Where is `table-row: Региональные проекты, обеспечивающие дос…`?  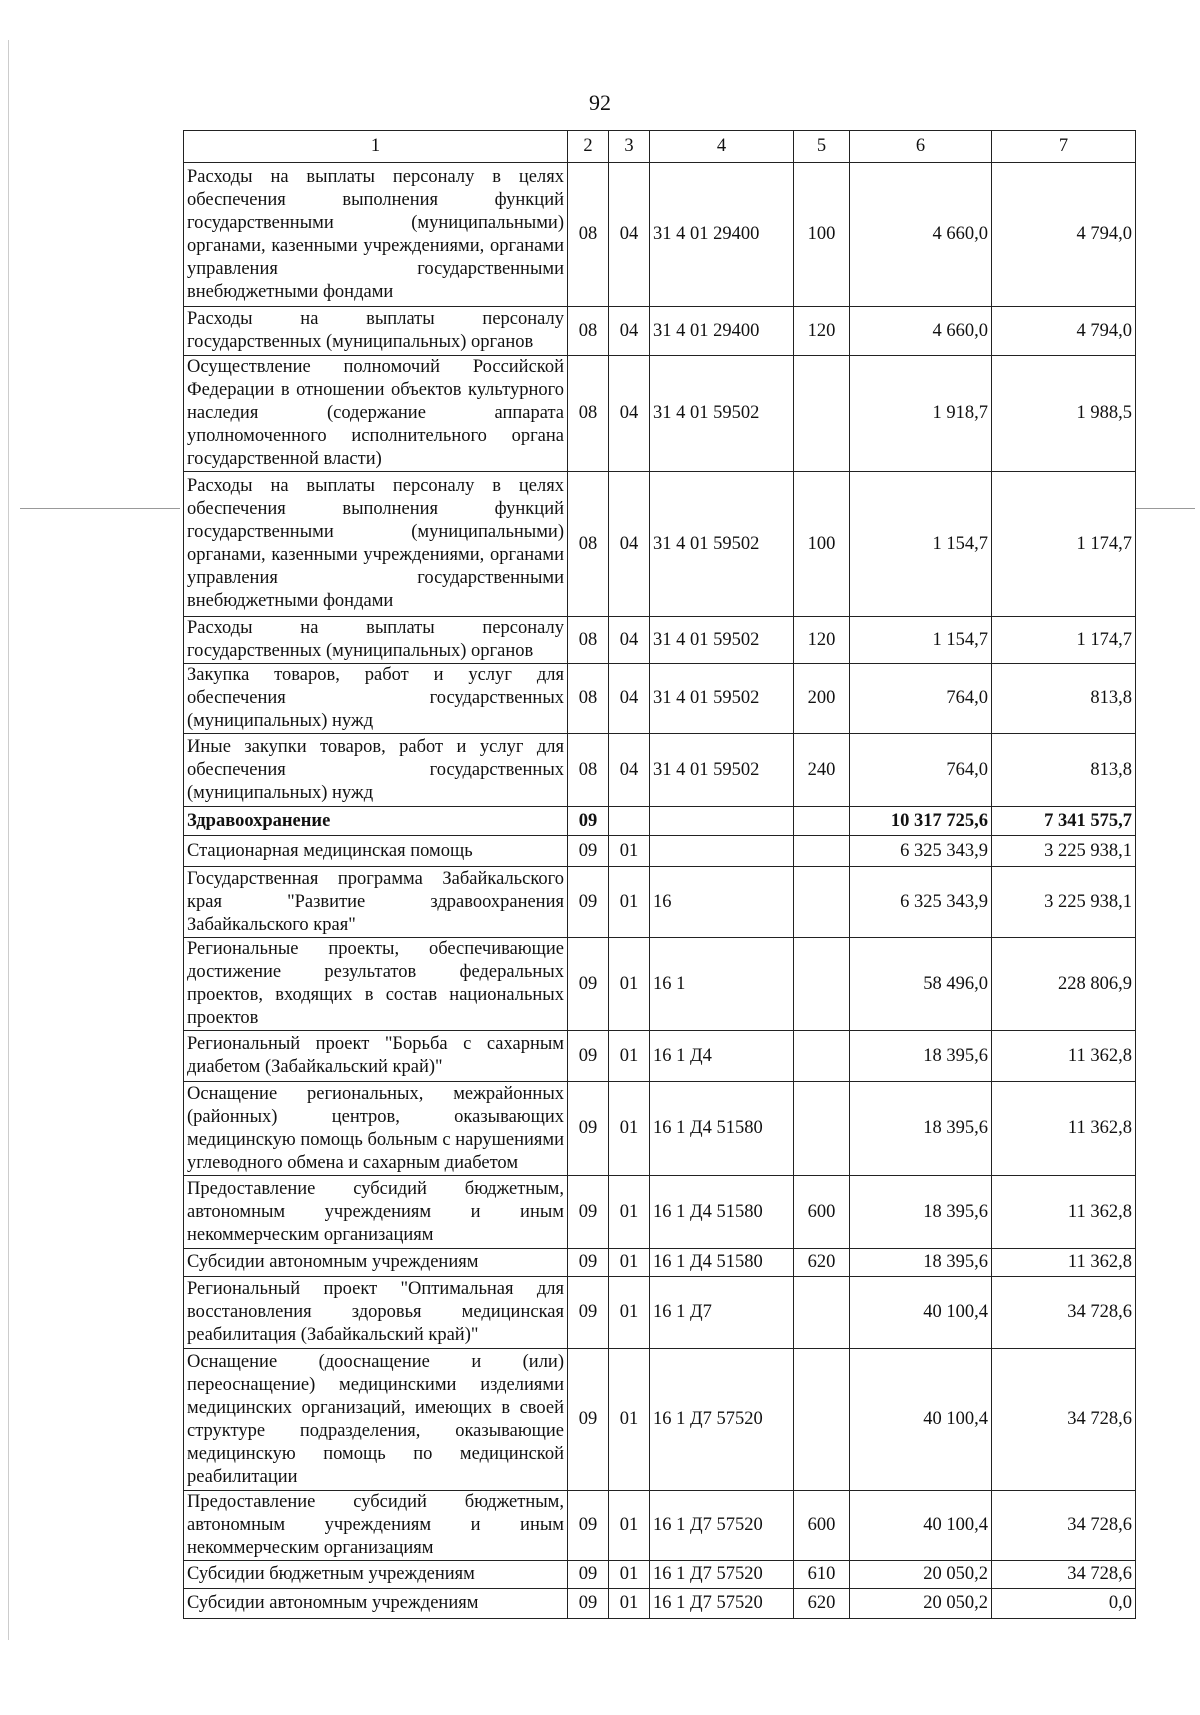
table-row: Региональные проекты, обеспечивающие дос… is located at coordinates (659, 984).